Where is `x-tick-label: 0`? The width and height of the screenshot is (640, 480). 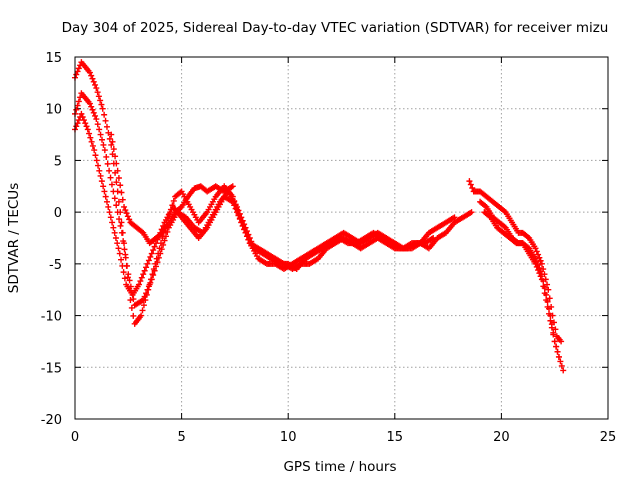
x-tick-label: 0 is located at coordinates (75, 437).